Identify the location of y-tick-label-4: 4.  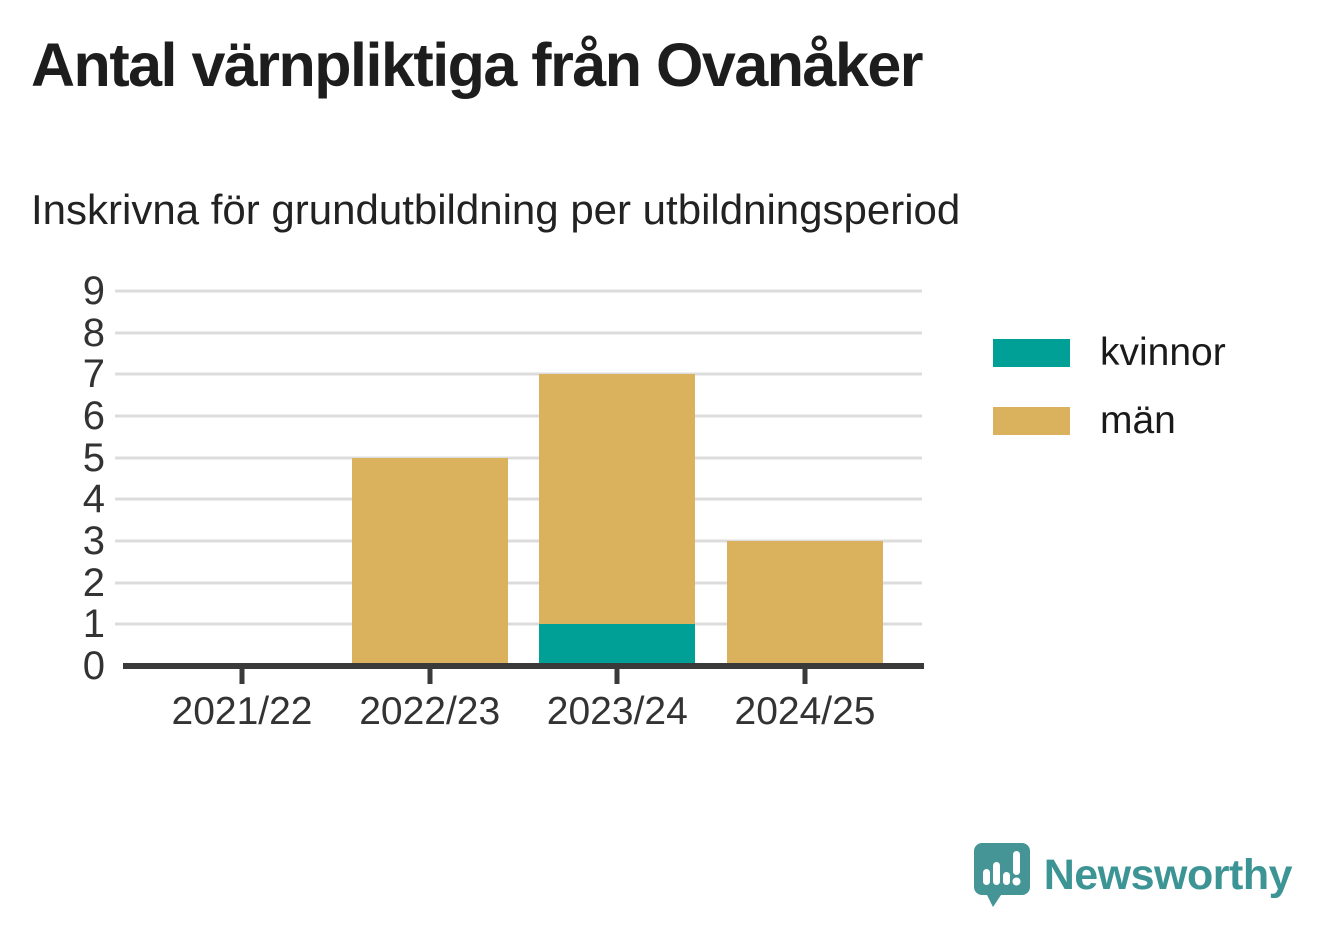
(93, 499).